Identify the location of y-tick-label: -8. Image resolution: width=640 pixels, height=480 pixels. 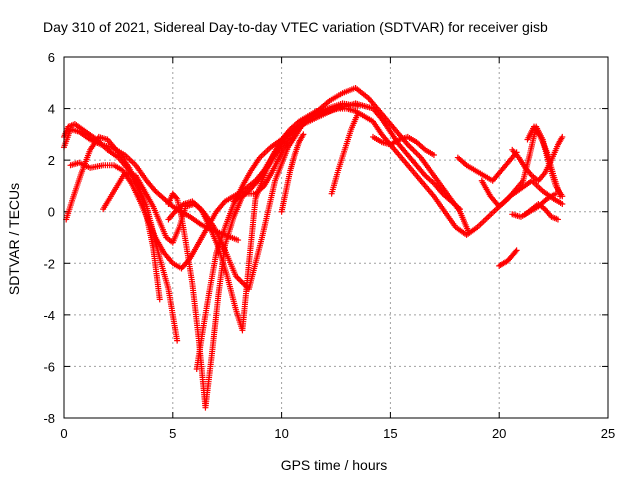
(49, 418).